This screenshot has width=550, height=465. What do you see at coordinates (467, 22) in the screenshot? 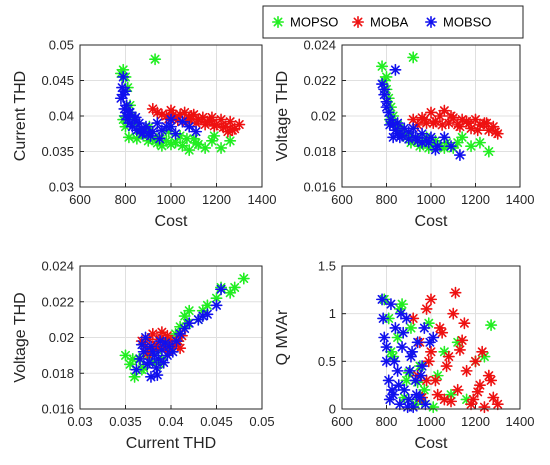
I see `legend-label: MOBSO` at bounding box center [467, 22].